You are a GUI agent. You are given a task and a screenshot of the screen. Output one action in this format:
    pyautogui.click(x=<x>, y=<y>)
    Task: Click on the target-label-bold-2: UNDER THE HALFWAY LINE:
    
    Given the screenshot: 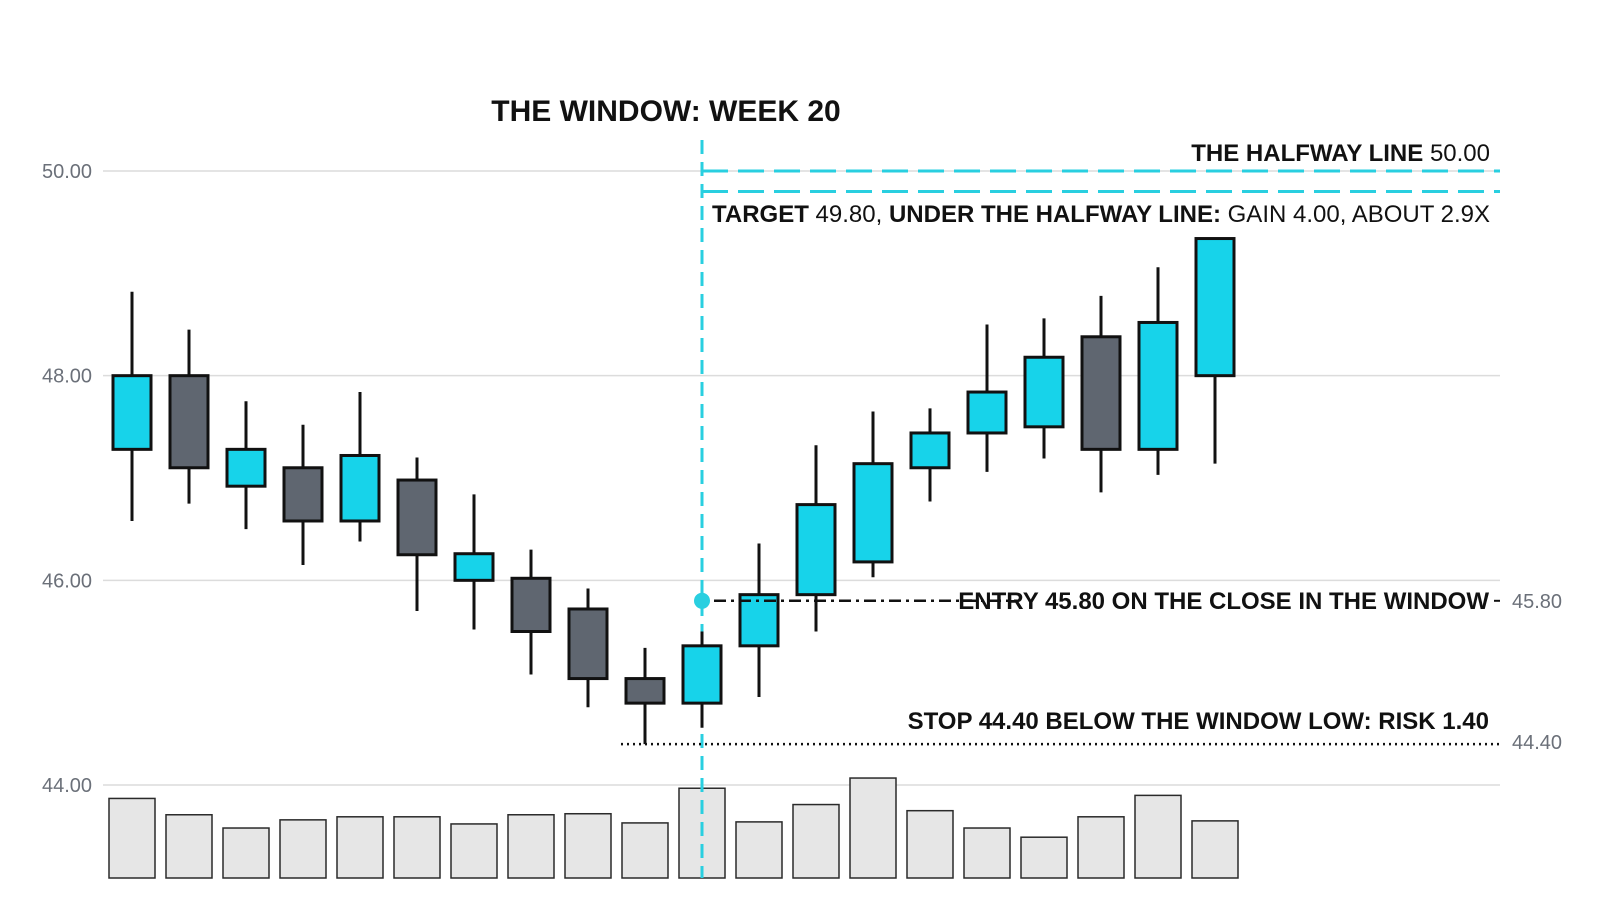 What is the action you would take?
    pyautogui.click(x=1055, y=214)
    